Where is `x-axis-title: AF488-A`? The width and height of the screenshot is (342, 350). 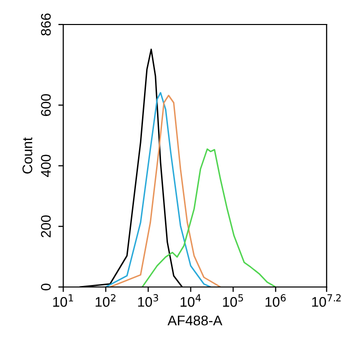
x-axis-title: AF488-A is located at coordinates (195, 321).